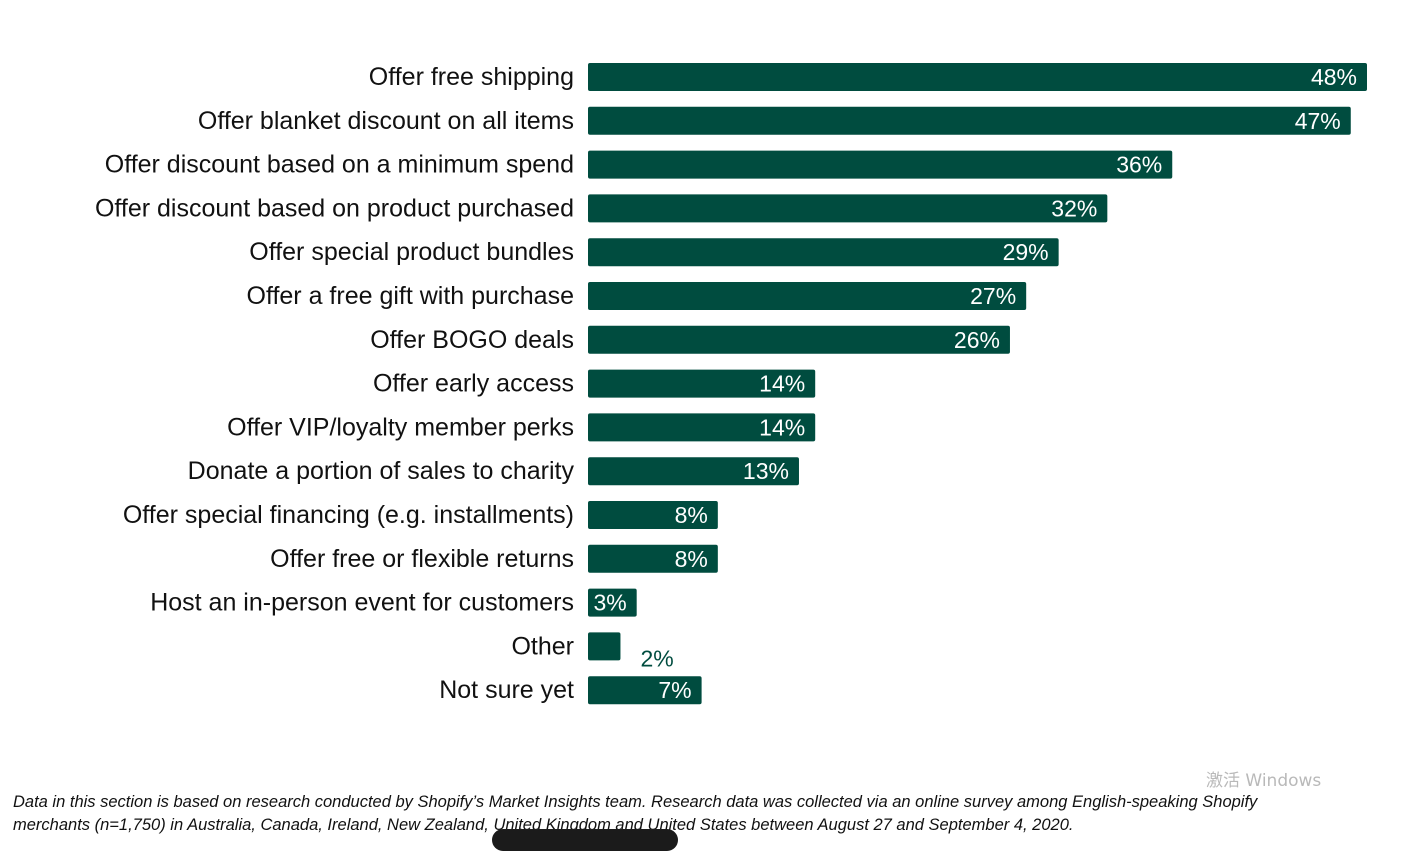 Image resolution: width=1417 pixels, height=851 pixels. I want to click on value-label-not-sure-yet: 7%, so click(674, 690).